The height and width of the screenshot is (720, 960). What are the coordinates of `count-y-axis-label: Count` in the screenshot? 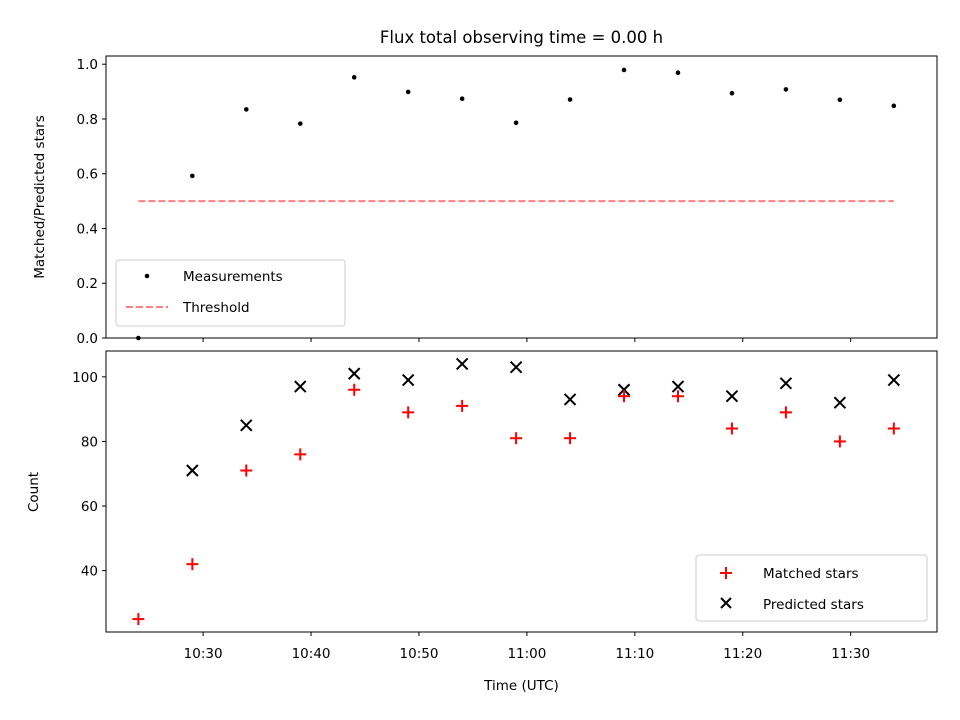 It's located at (34, 492).